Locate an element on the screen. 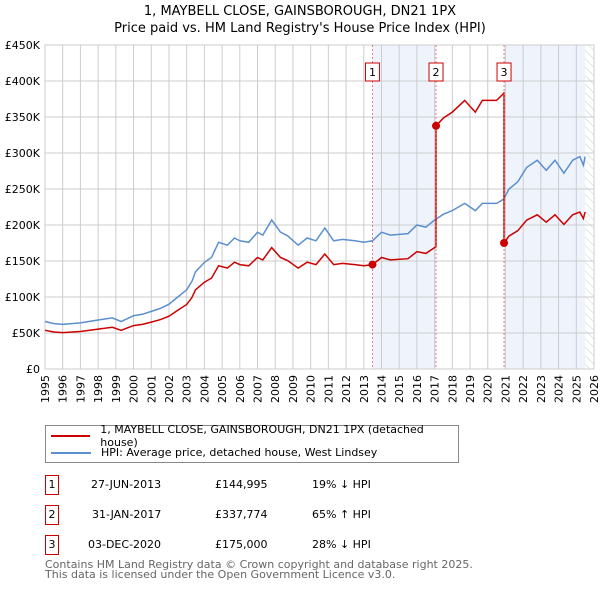 This screenshot has height=590, width=600. x-tick-label: 2022 is located at coordinates (523, 389).